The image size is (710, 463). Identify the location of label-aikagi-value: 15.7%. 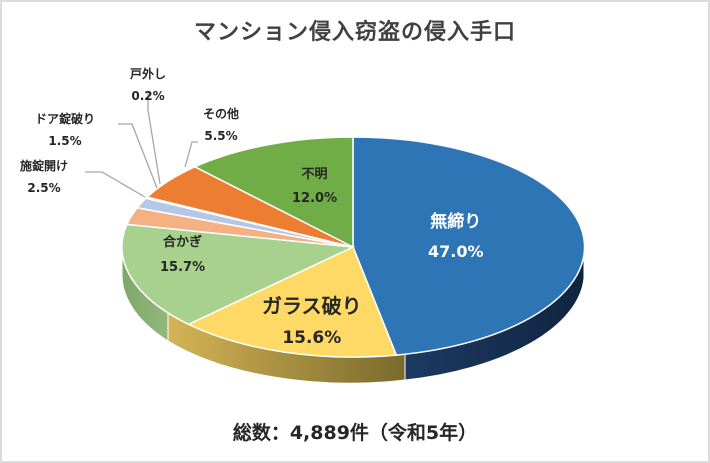
(183, 267).